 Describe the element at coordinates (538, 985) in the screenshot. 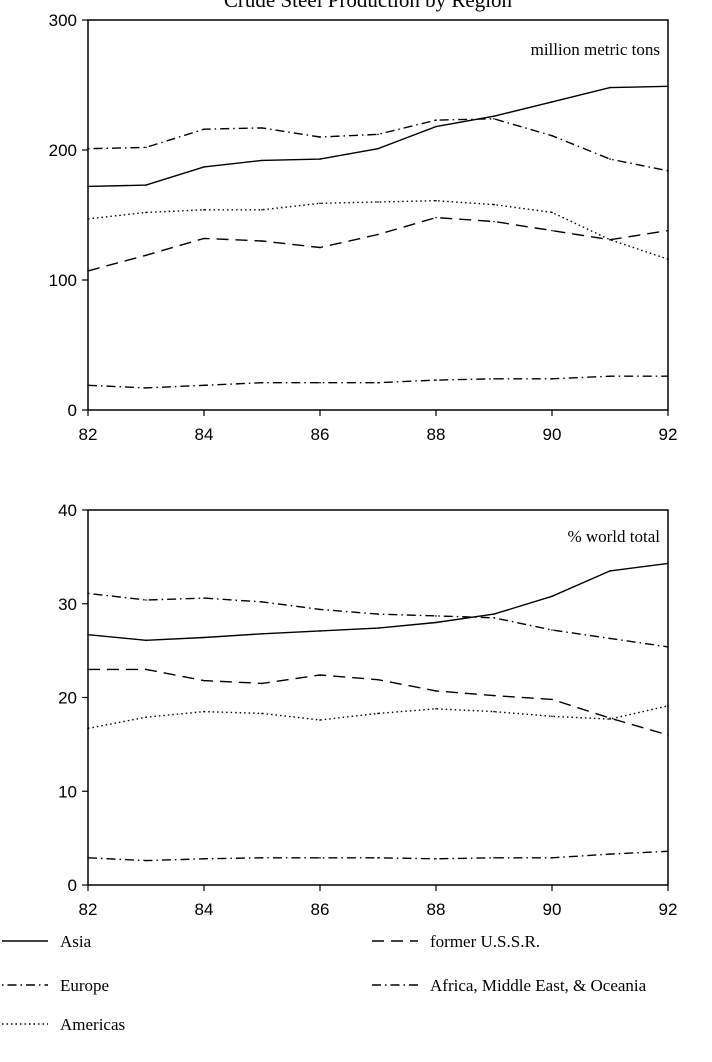

I see `legend-label: Africa, Middle East, & Oceania` at that location.